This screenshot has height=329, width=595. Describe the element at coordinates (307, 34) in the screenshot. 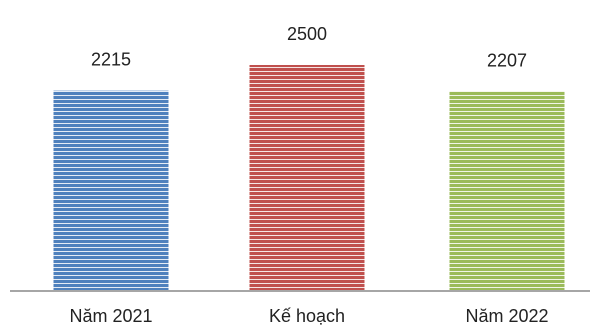

I see `data-label-2: 2500` at that location.